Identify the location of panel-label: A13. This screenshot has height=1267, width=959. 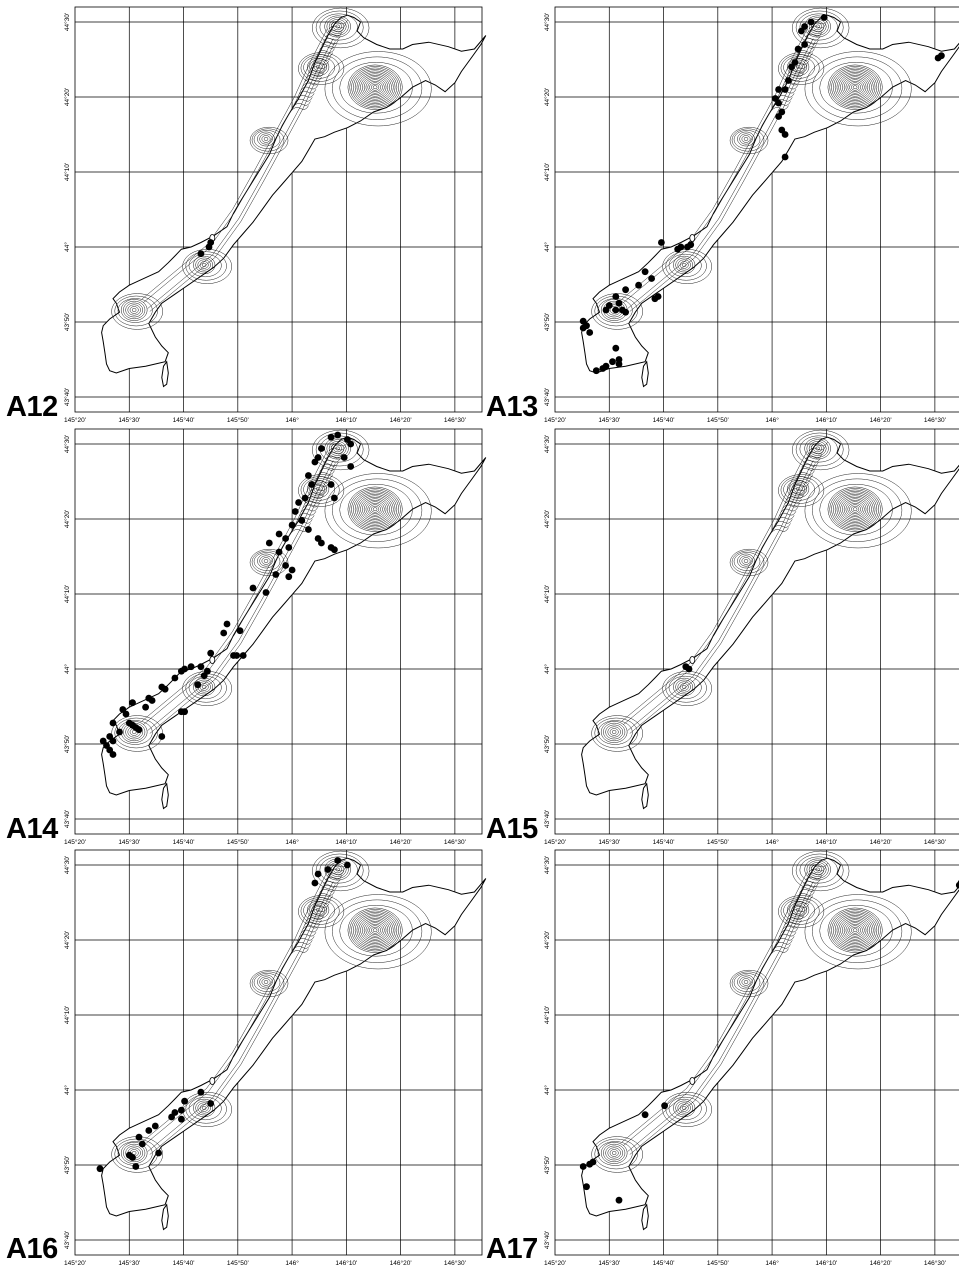
(512, 407).